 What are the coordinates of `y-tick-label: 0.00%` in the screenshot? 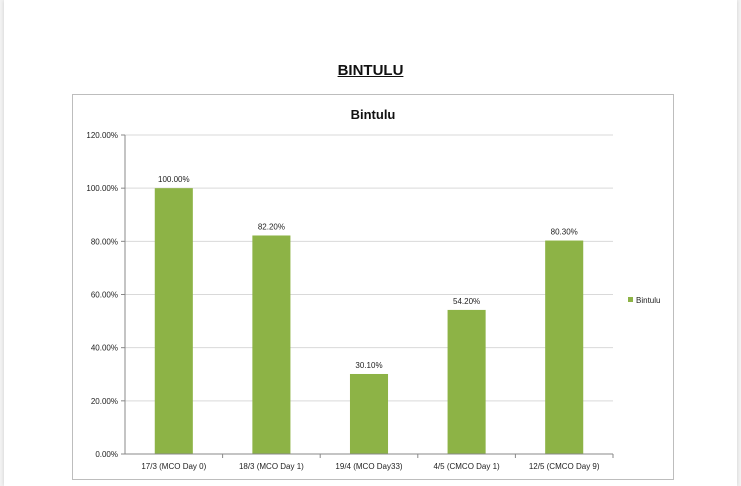 It's located at (106, 454).